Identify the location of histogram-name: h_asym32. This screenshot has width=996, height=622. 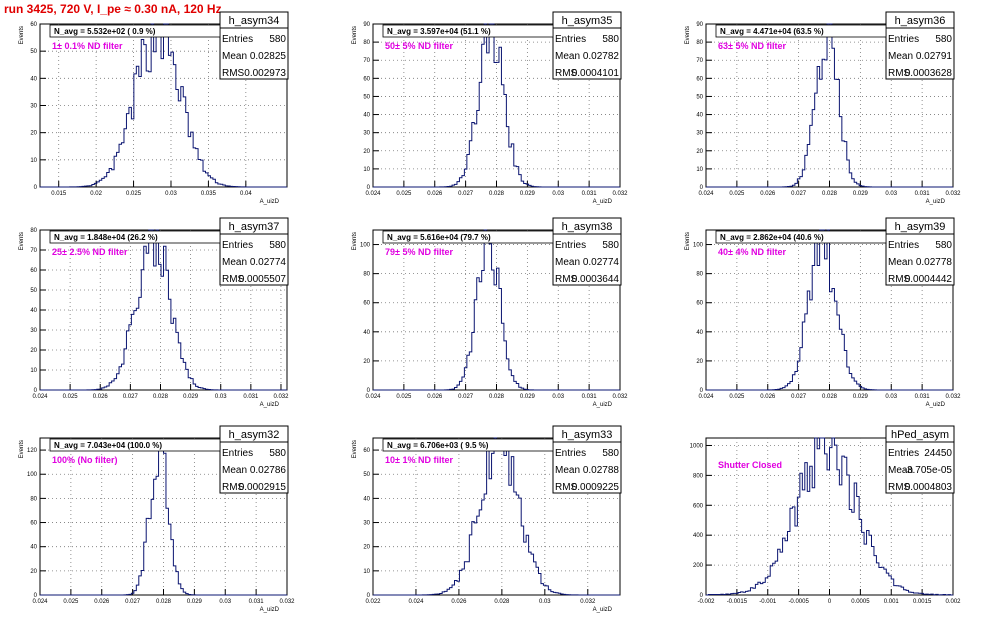
(254, 435).